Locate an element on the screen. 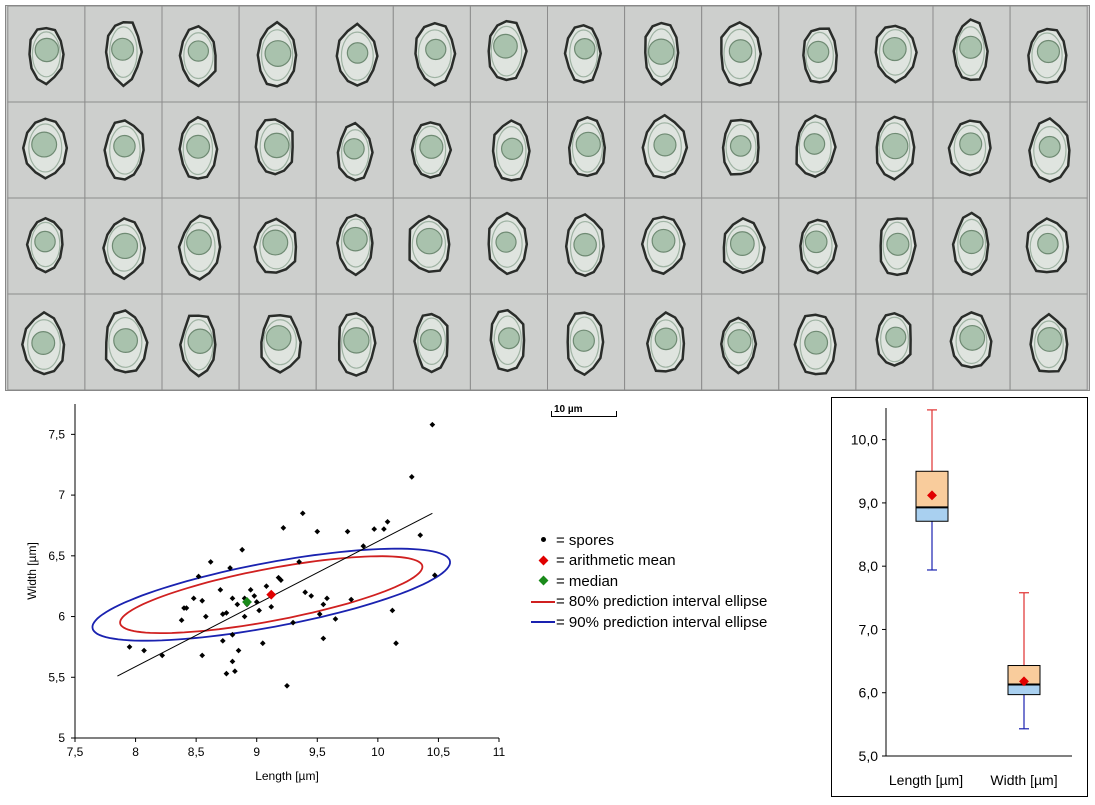 This screenshot has height=805, width=1095. green-diamond-icon is located at coordinates (543, 581).